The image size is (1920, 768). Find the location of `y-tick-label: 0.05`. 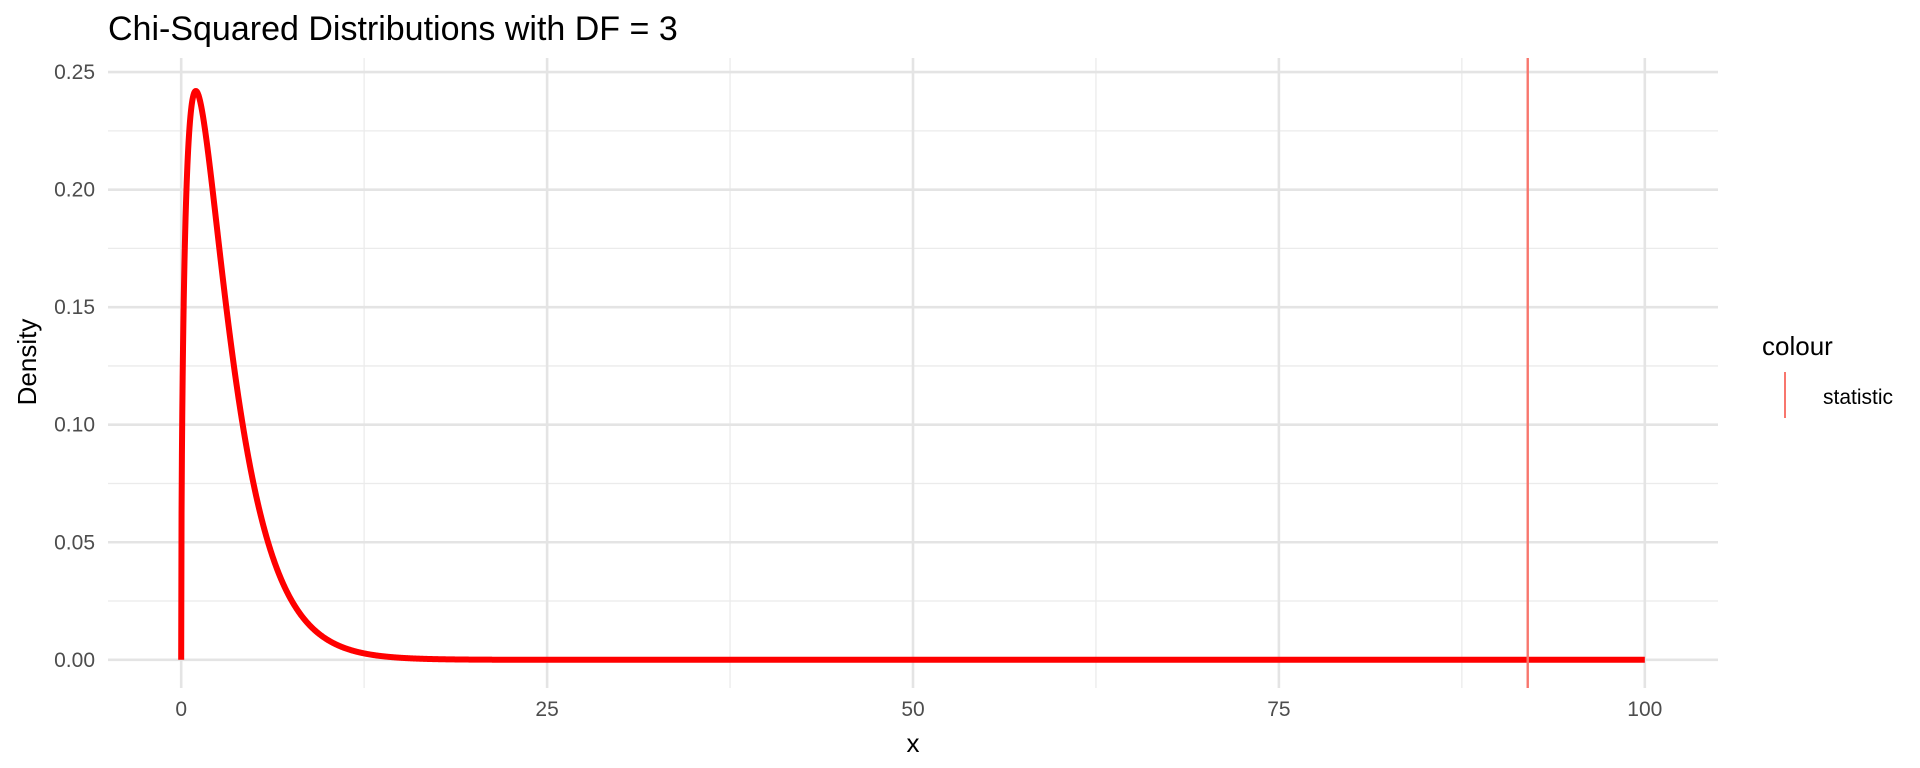

y-tick-label: 0.05 is located at coordinates (74, 542).